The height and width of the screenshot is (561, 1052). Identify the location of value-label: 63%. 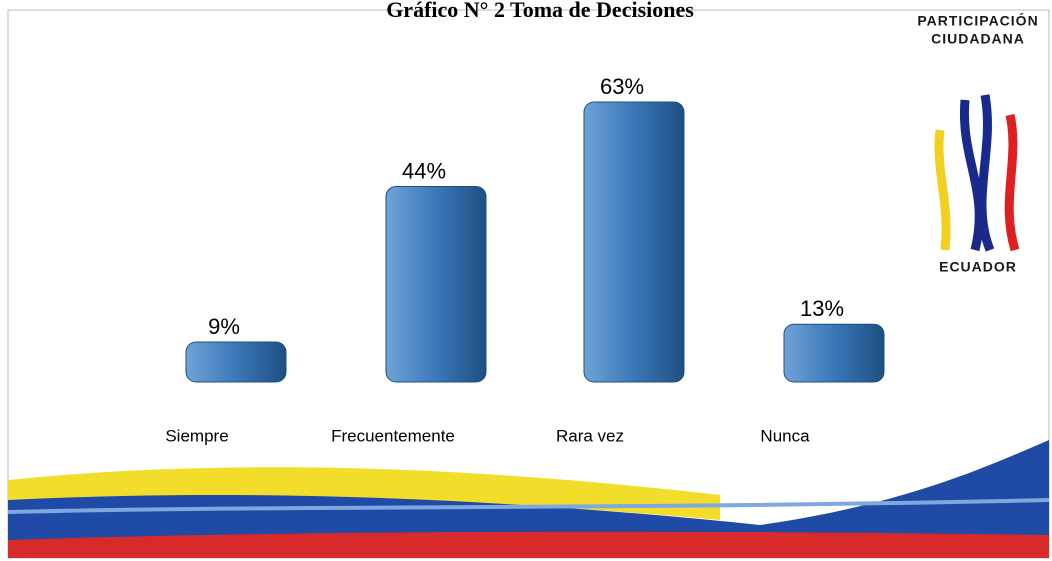
(622, 86).